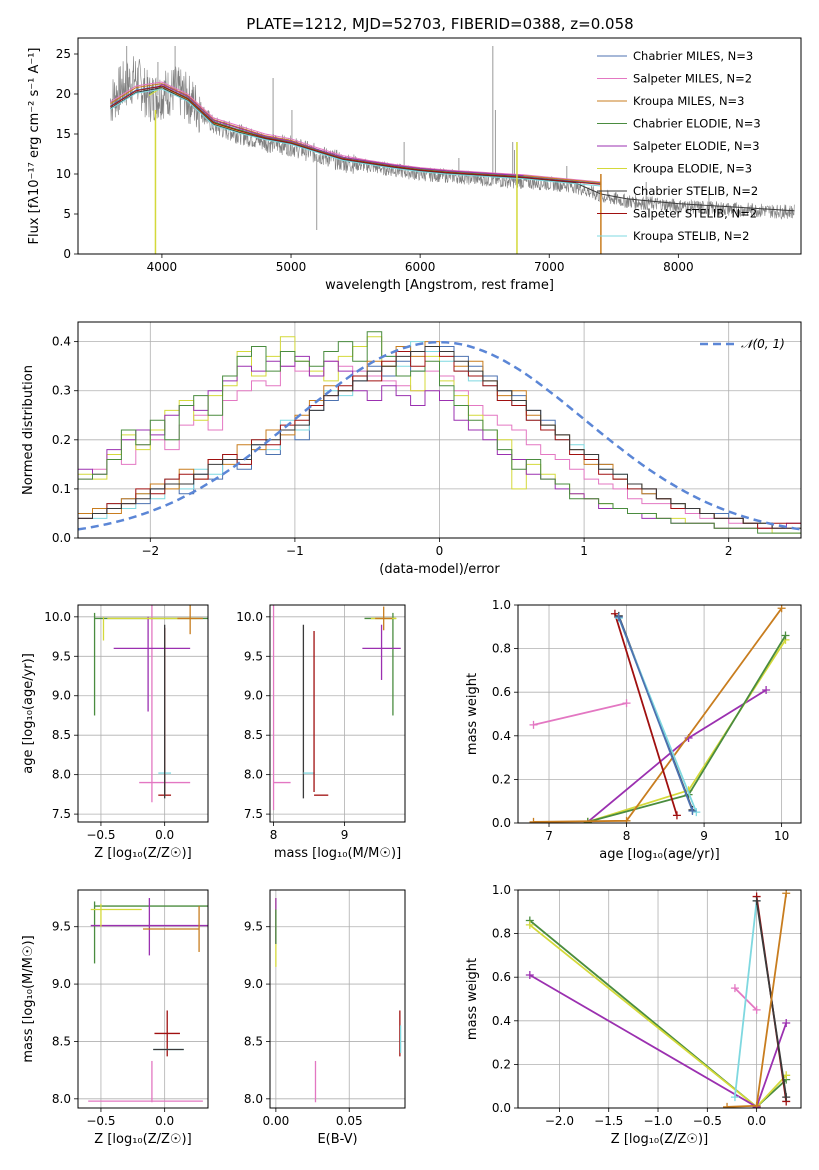 The height and width of the screenshot is (1170, 819). What do you see at coordinates (696, 146) in the screenshot?
I see `legend-label-4: Salpeter ELODIE, N=3` at bounding box center [696, 146].